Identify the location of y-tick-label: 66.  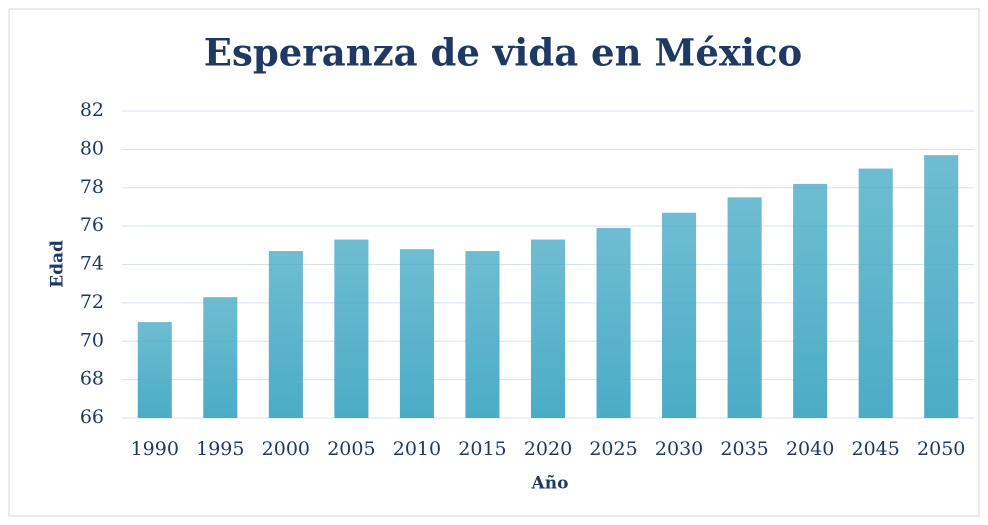
(92, 417).